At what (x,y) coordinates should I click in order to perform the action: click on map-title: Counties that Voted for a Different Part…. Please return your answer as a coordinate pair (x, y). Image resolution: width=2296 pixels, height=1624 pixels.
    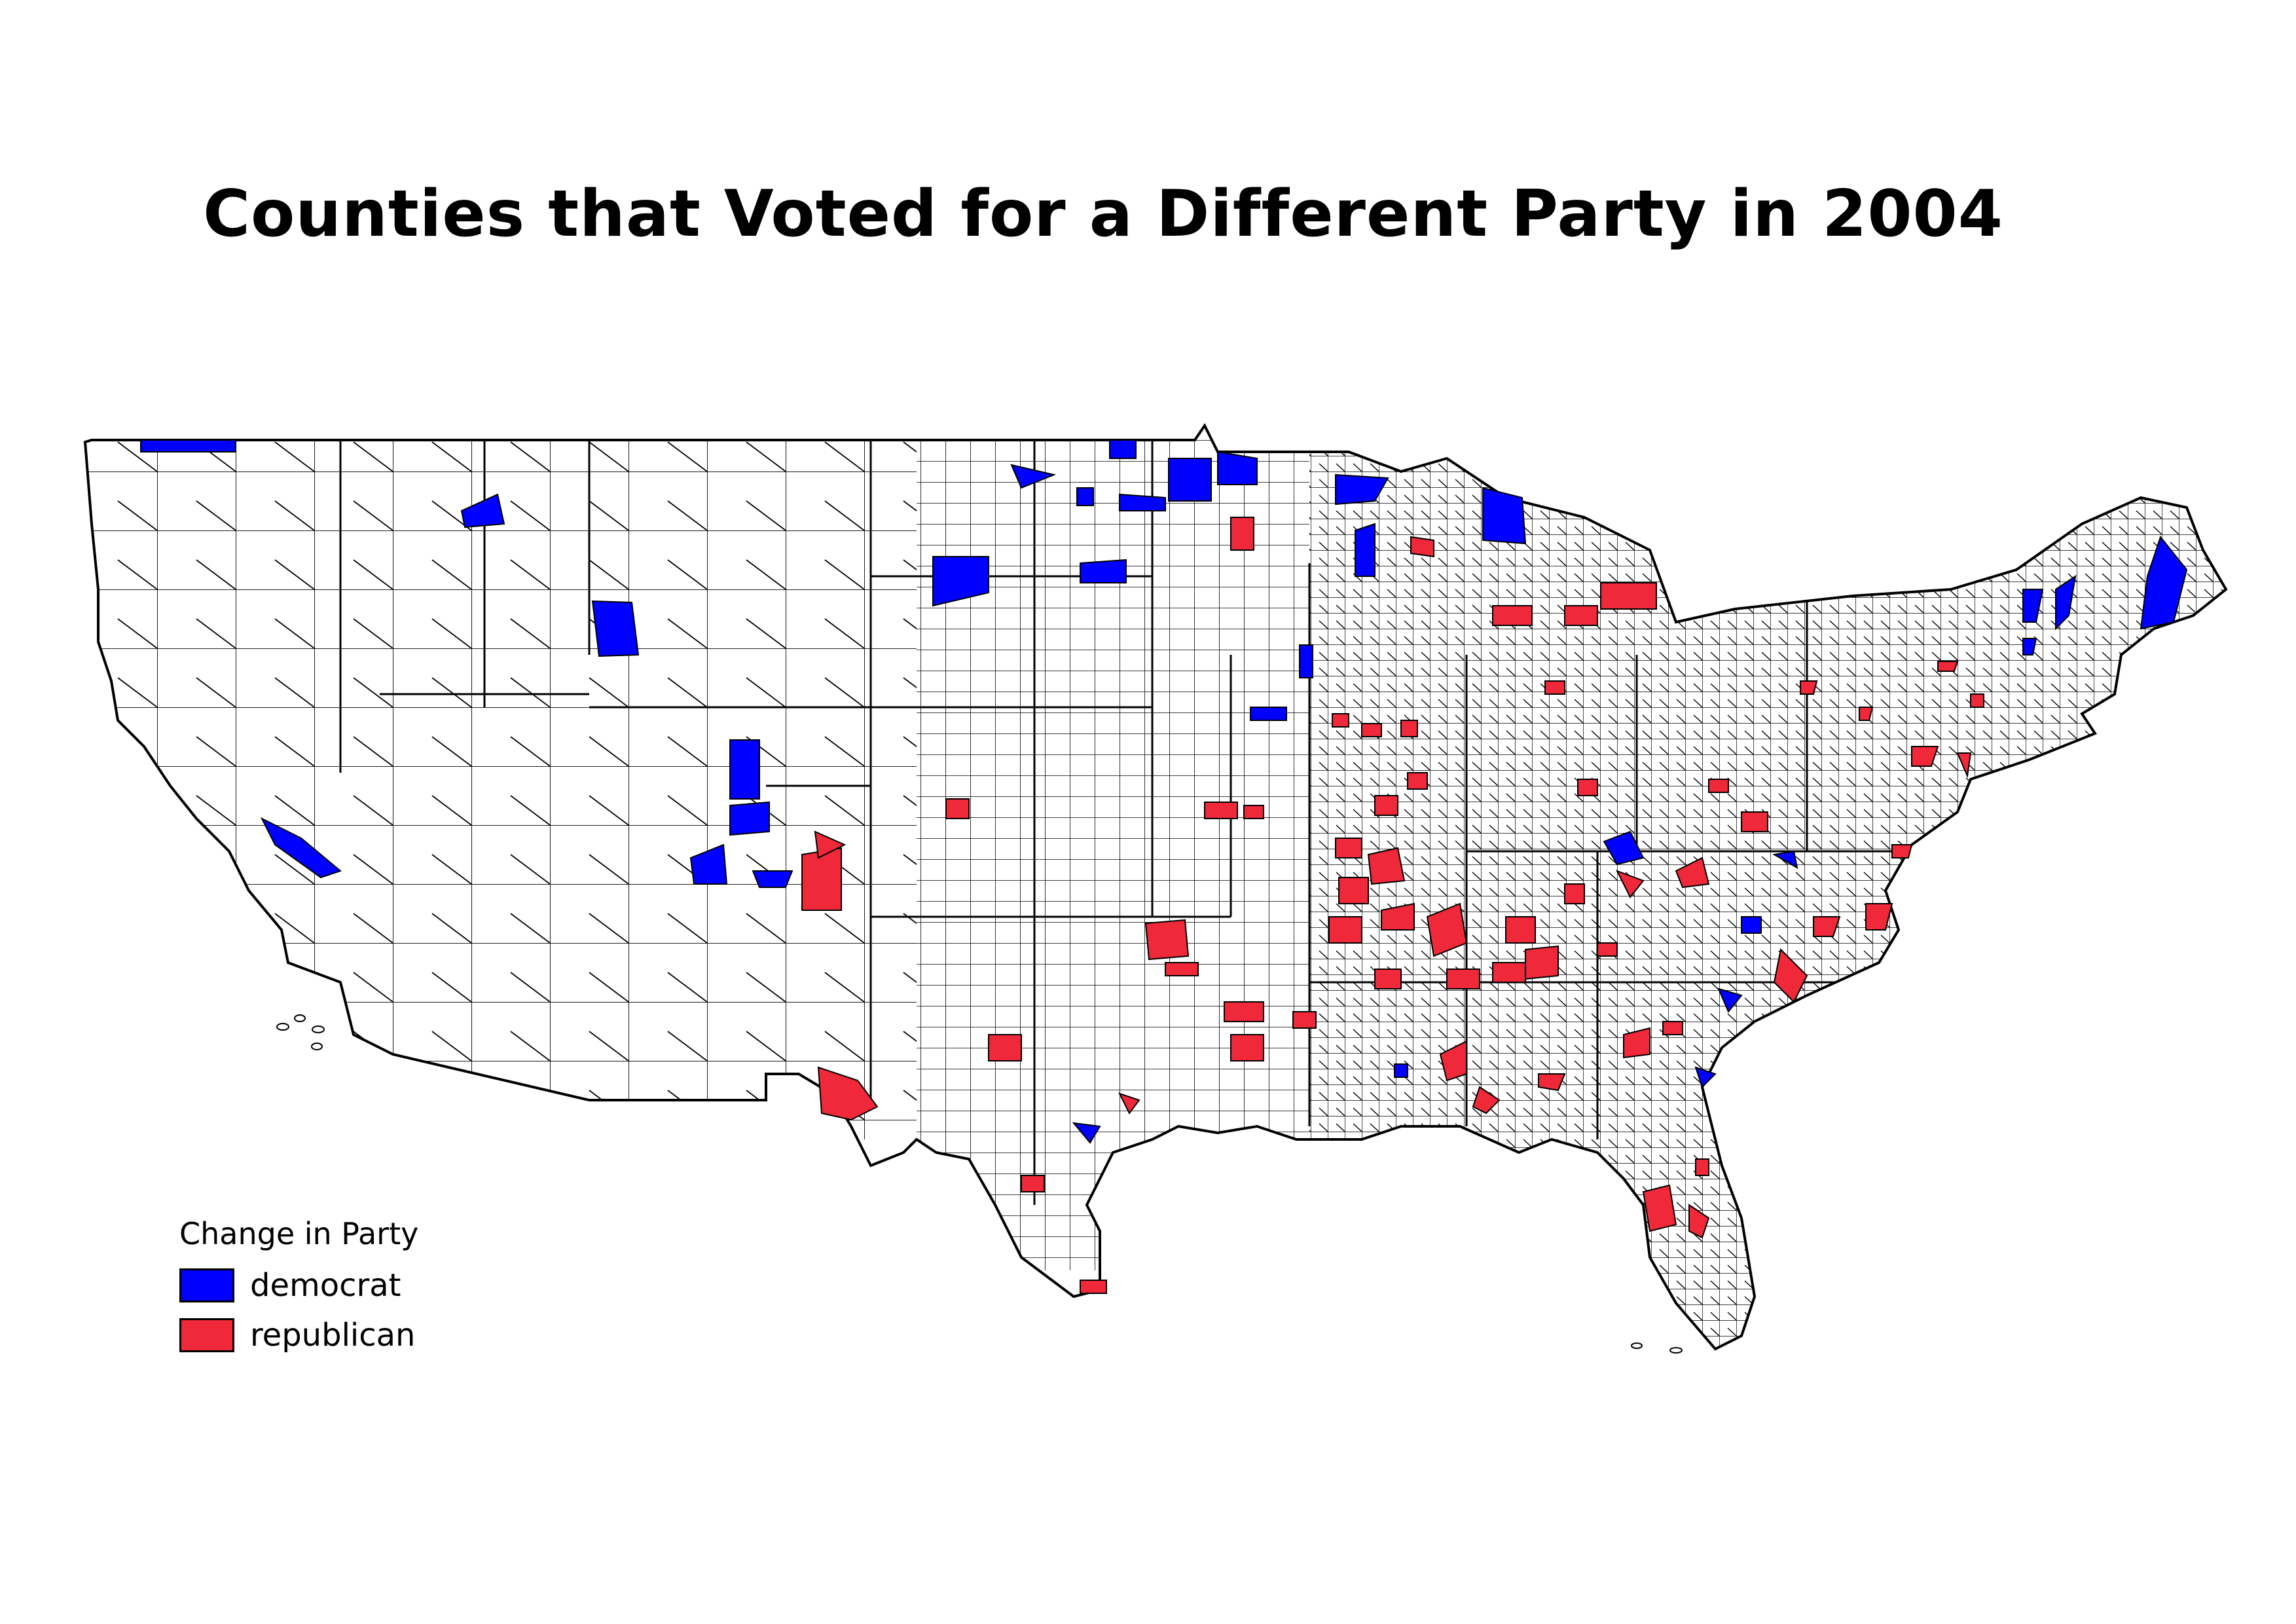
    Looking at the image, I should click on (1103, 214).